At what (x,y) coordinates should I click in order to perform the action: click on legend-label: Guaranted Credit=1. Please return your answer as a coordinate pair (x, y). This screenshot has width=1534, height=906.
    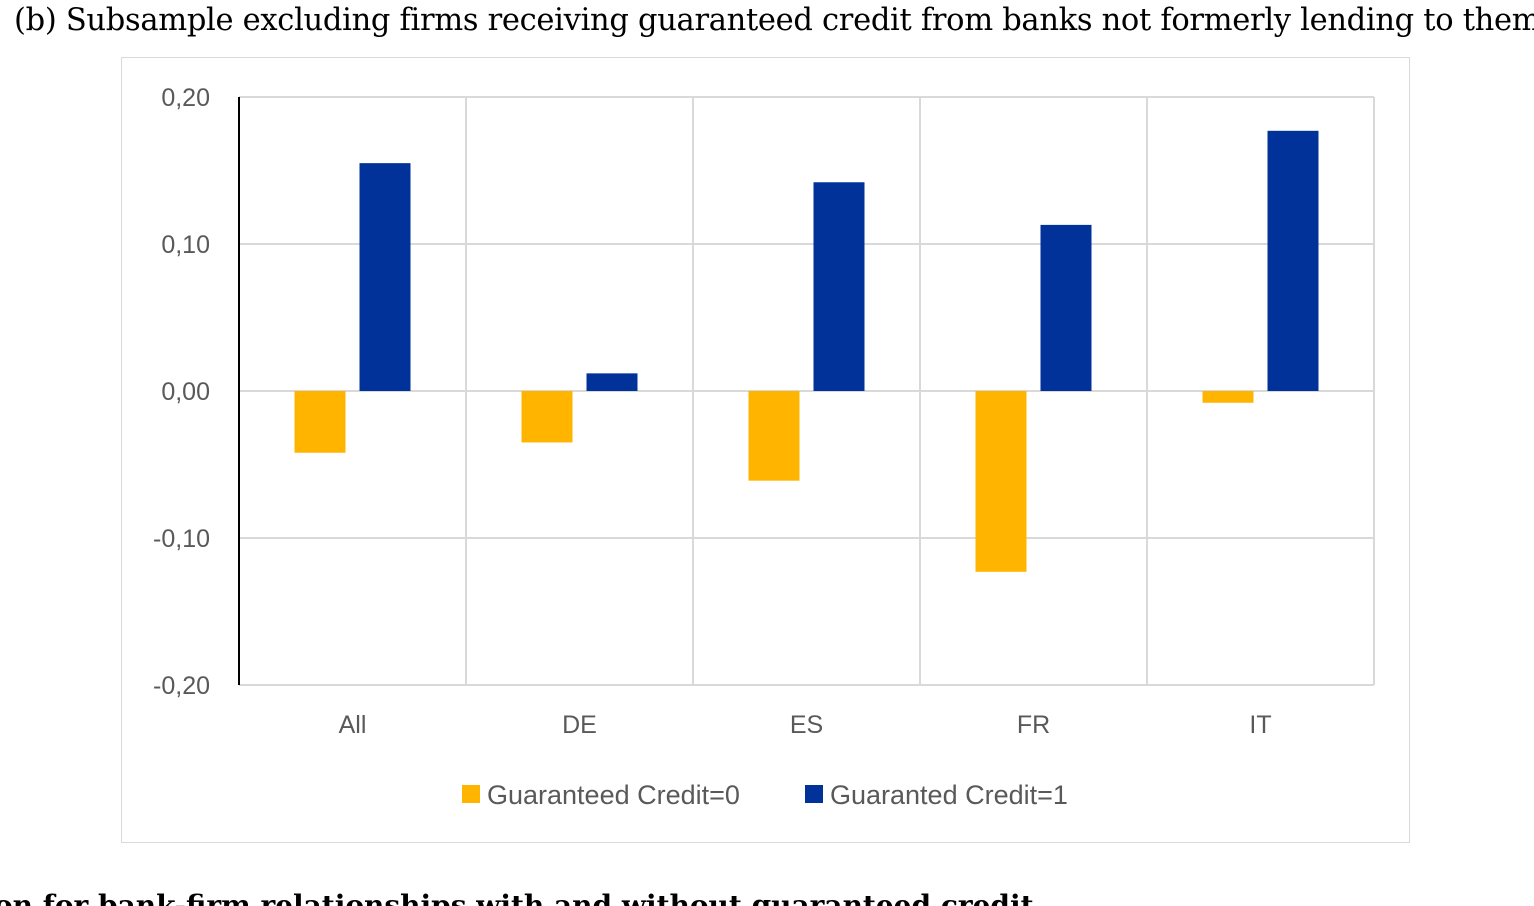
    Looking at the image, I should click on (949, 795).